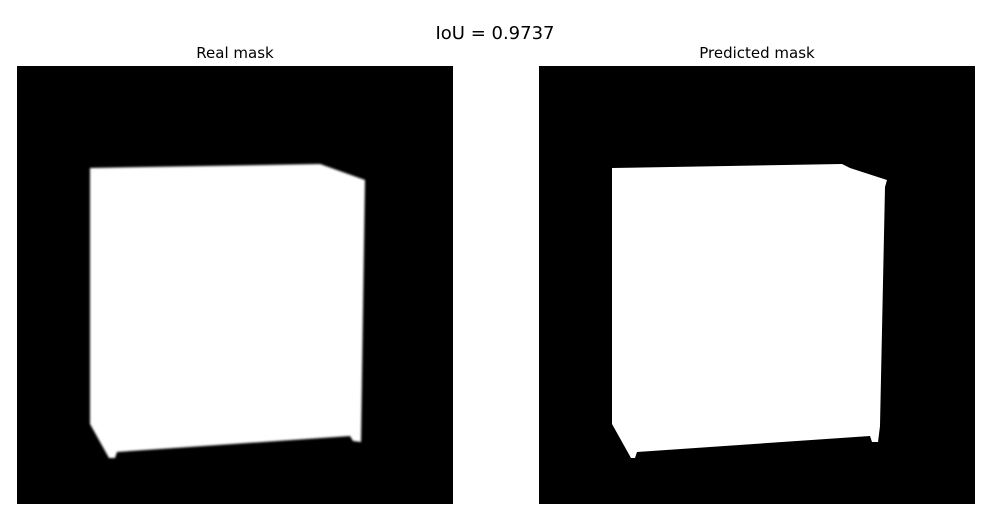  What do you see at coordinates (757, 53) in the screenshot?
I see `panel-title-predicted: Predicted mask` at bounding box center [757, 53].